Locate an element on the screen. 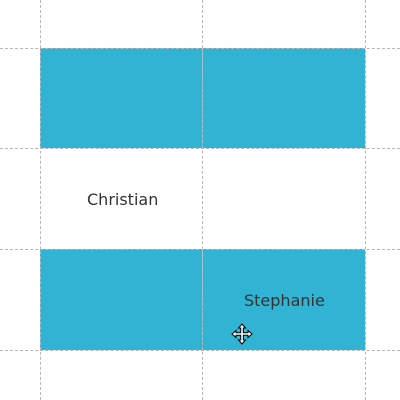  cell-text-christian: Christian is located at coordinates (123, 199).